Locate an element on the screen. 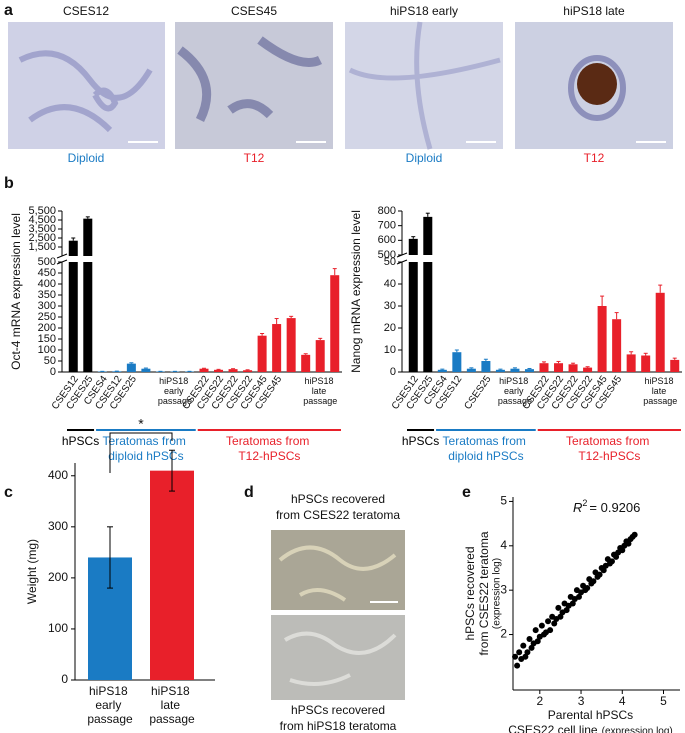 Image resolution: width=685 pixels, height=733 pixels. panel-label: d is located at coordinates (249, 492).